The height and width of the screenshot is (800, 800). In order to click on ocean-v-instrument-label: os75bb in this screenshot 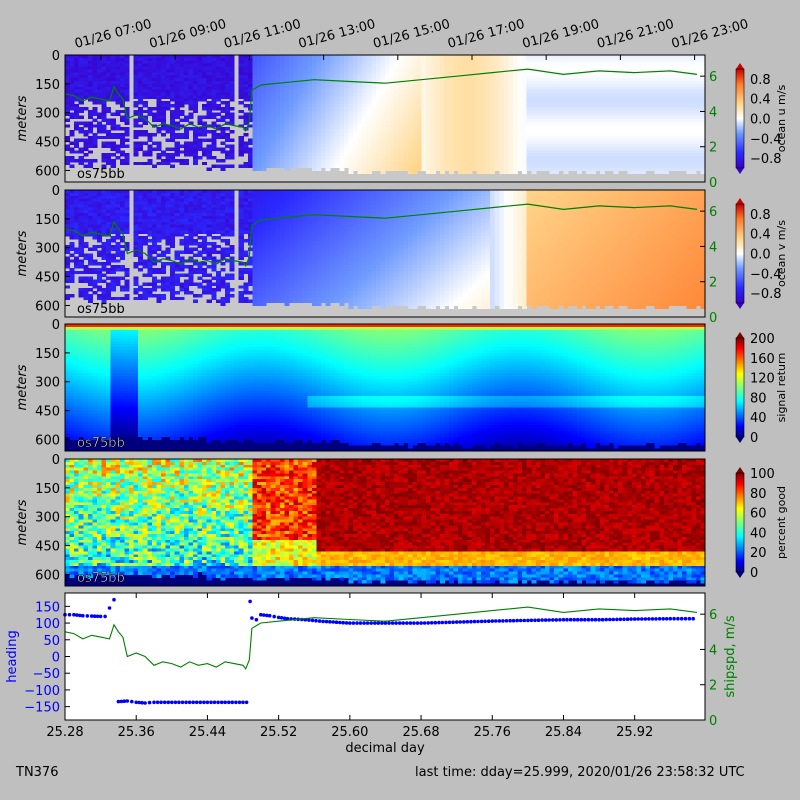, I will do `click(101, 309)`.